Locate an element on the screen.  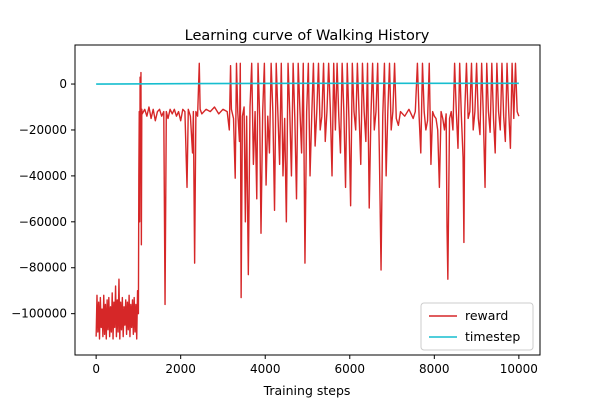
y-tick-label: −100000 is located at coordinates (39, 314).